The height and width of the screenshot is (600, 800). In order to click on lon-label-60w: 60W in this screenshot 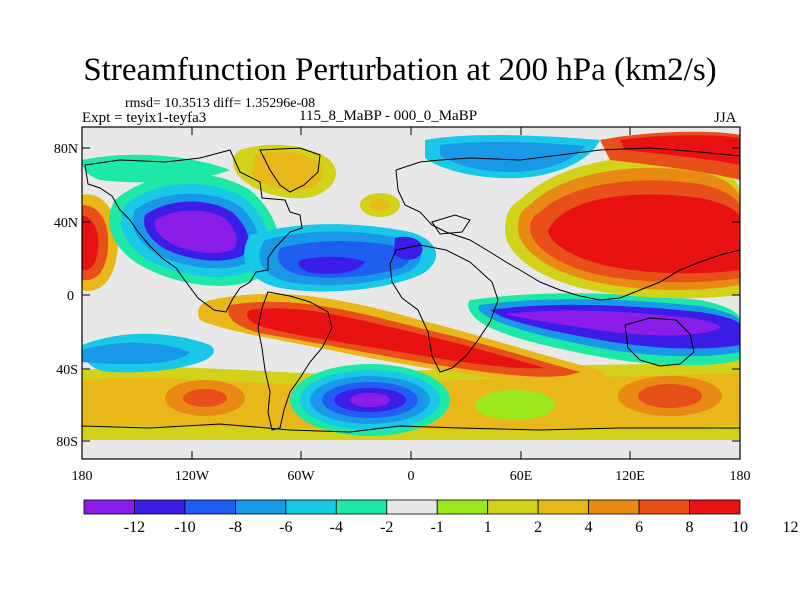, I will do `click(301, 476)`.